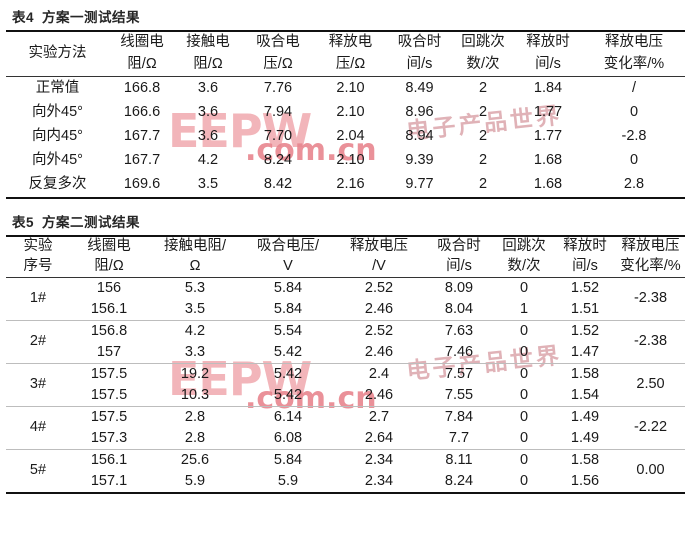 This screenshot has height=547, width=691. Describe the element at coordinates (650, 427) in the screenshot. I see `table5-group-3-rate: -2.22` at that location.